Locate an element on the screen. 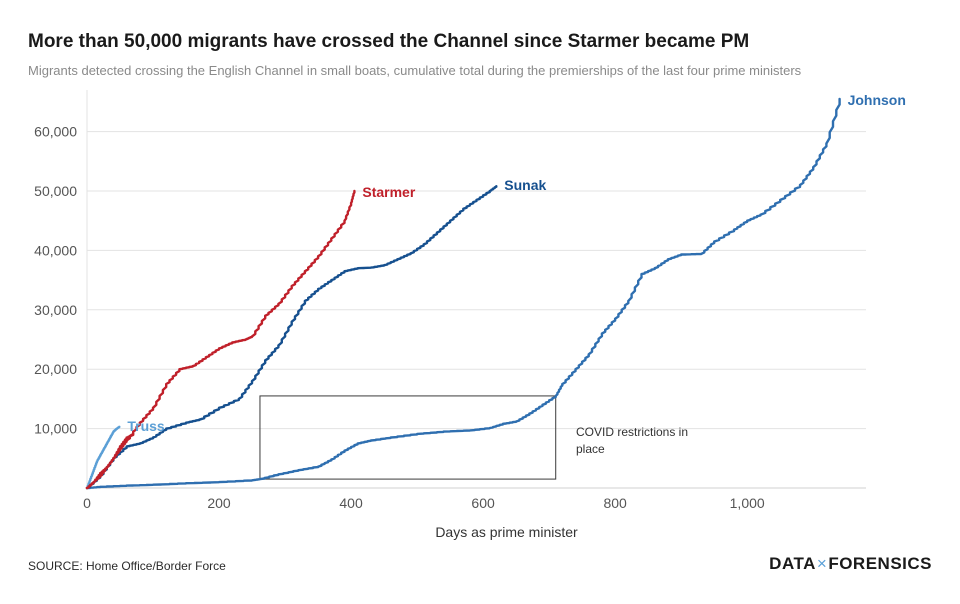 The image size is (960, 604). brand-left: DATA is located at coordinates (792, 563).